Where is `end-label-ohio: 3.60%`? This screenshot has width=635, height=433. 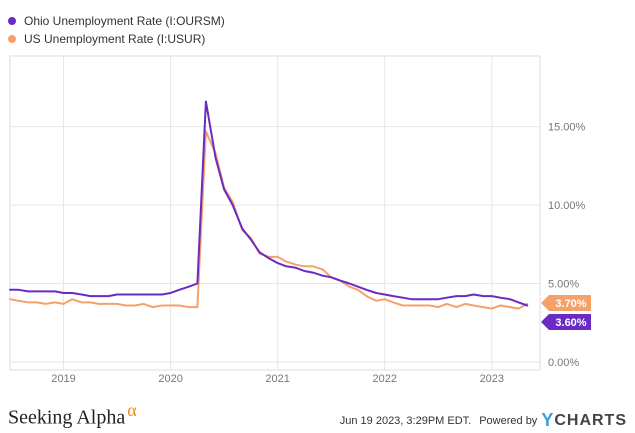
end-label-ohio: 3.60% is located at coordinates (570, 323).